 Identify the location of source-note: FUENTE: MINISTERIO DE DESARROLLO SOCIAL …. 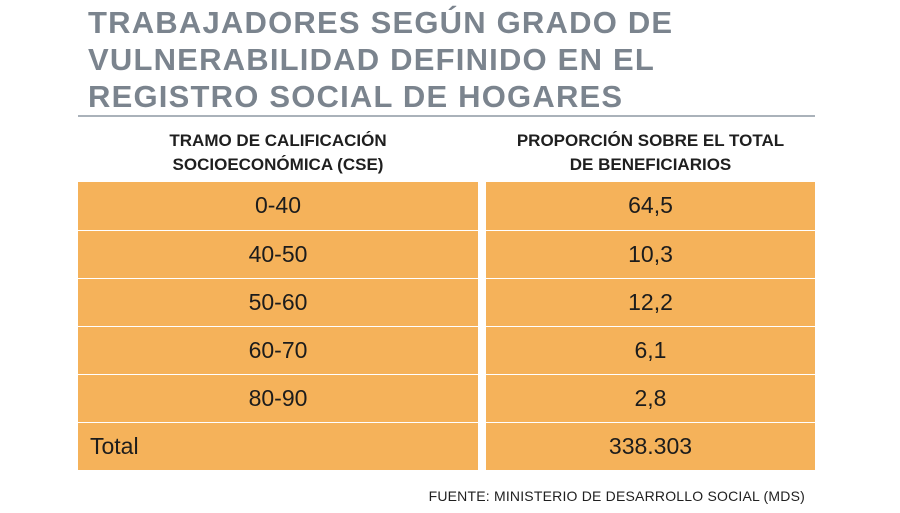
(616, 496).